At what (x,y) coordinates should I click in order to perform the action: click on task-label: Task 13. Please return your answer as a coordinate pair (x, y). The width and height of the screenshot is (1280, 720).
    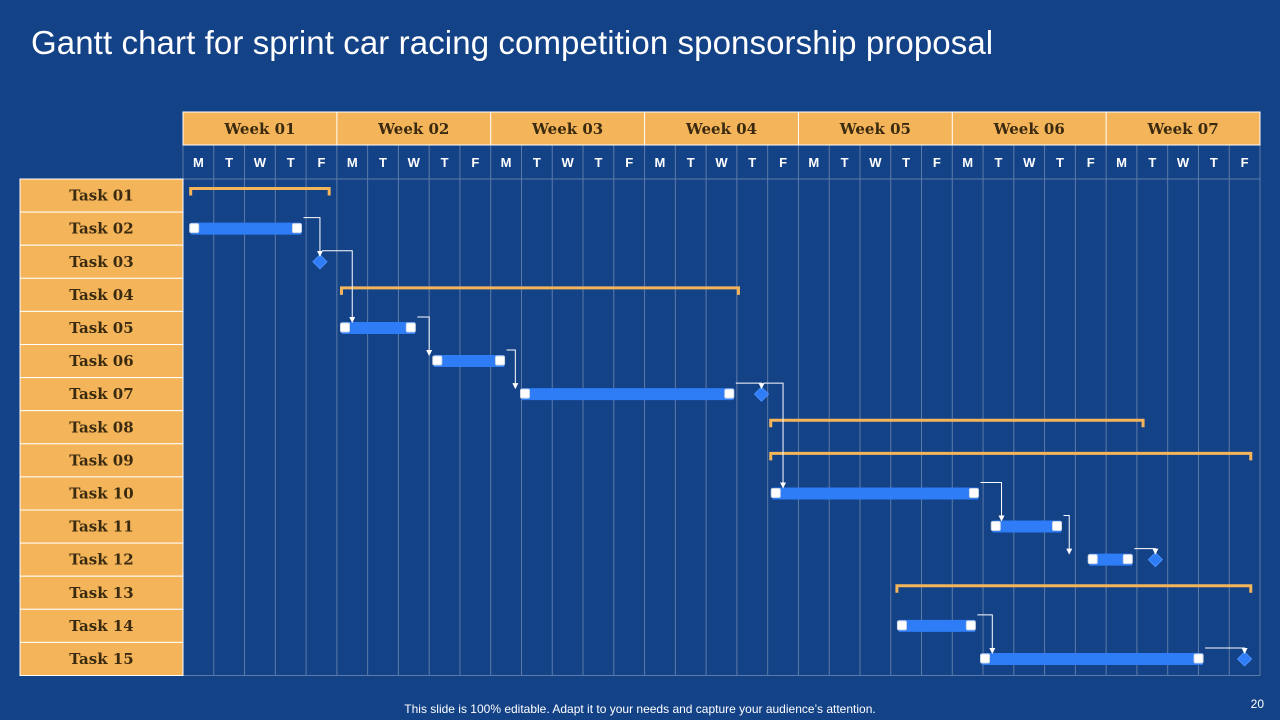
    Looking at the image, I should click on (101, 593).